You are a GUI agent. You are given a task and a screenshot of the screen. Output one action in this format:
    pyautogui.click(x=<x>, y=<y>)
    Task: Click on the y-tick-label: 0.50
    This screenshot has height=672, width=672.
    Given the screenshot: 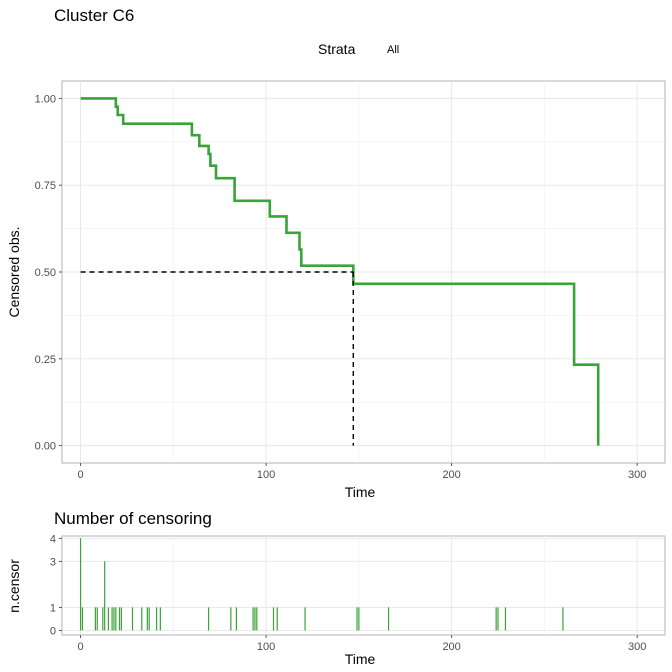 What is the action you would take?
    pyautogui.click(x=45, y=273)
    